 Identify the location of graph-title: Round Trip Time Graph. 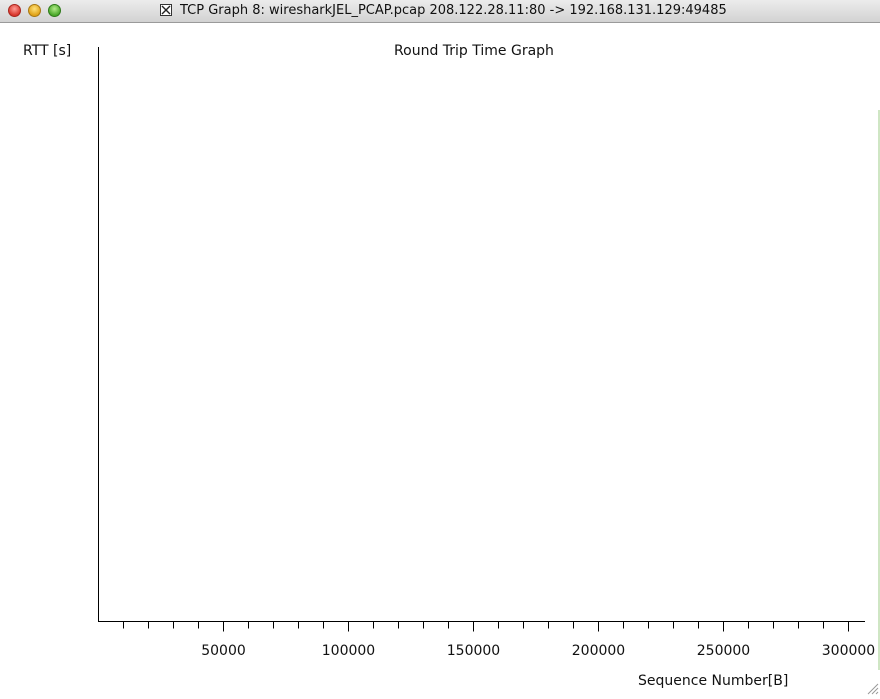
(474, 51).